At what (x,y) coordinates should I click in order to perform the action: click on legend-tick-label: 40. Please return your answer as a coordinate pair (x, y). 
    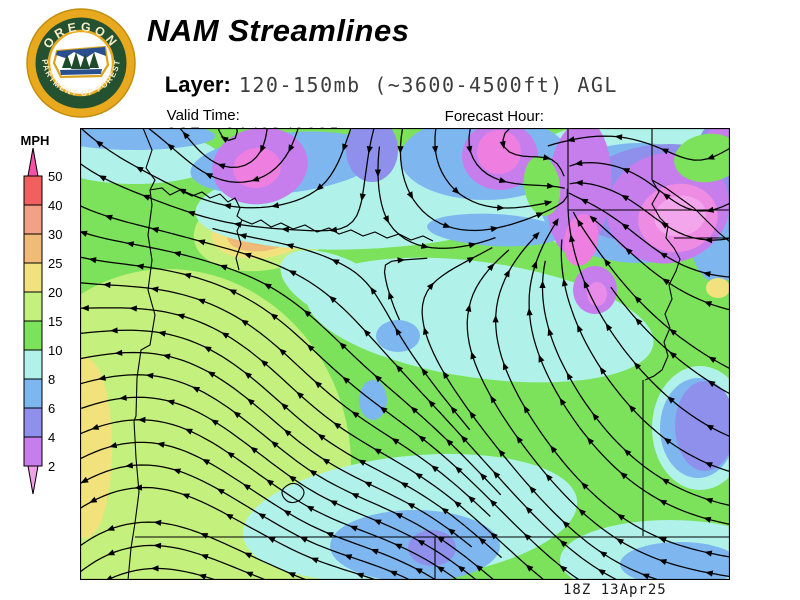
    Looking at the image, I should click on (55, 205).